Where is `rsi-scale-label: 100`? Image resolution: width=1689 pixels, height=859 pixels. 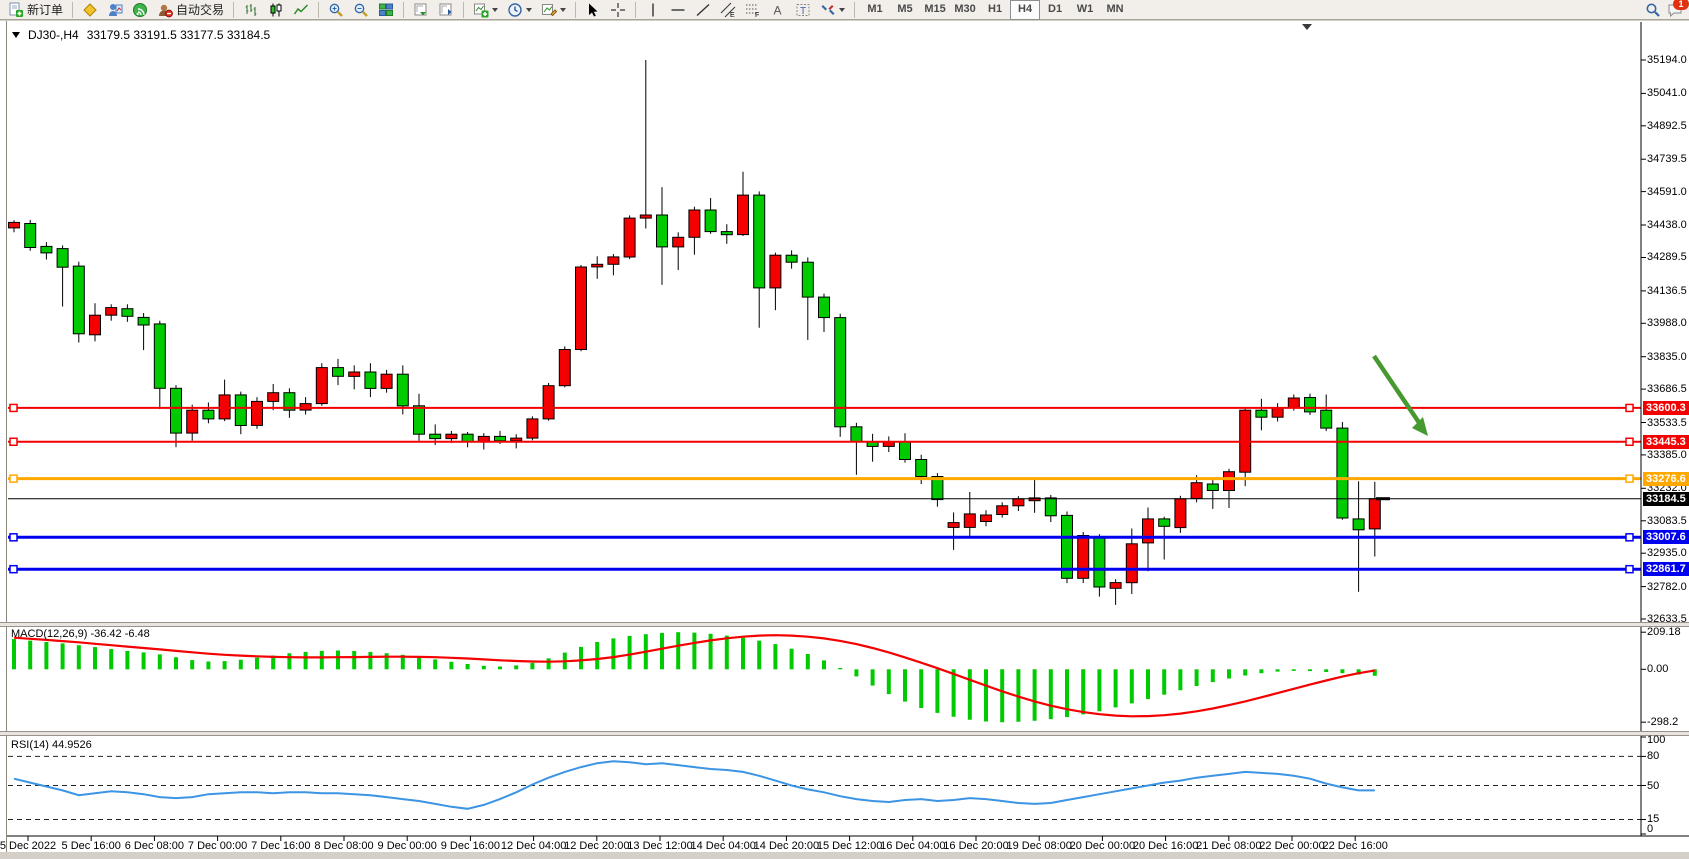 rsi-scale-label: 100 is located at coordinates (1656, 740).